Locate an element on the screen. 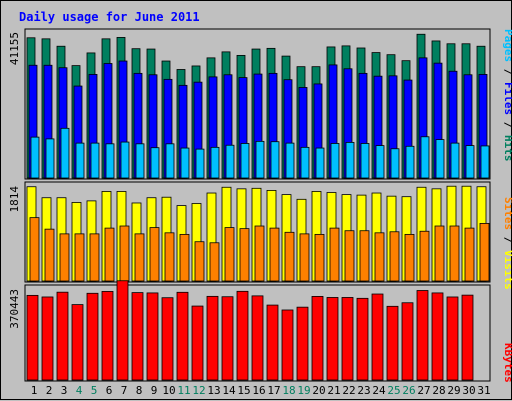  x-tick-label: 13 is located at coordinates (213, 390).